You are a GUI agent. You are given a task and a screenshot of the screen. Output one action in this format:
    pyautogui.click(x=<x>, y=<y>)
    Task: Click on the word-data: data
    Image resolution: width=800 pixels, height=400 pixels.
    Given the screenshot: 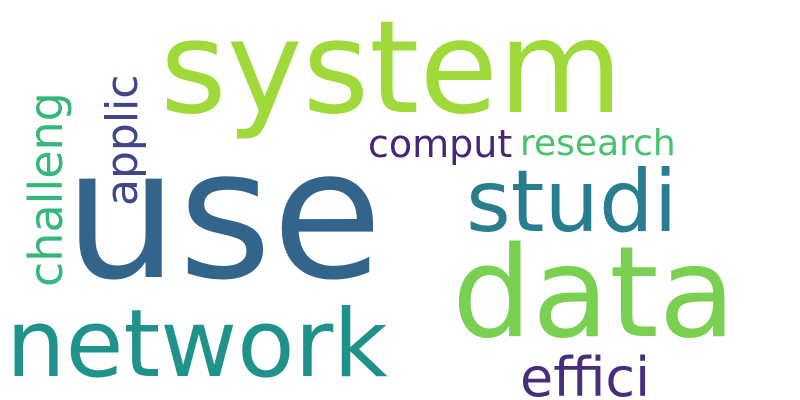 What is the action you would take?
    pyautogui.click(x=594, y=292)
    